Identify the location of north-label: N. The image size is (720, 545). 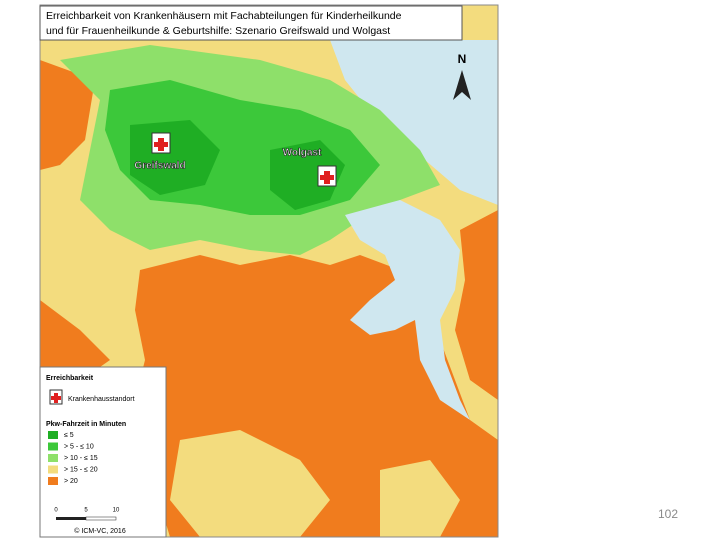
(462, 59).